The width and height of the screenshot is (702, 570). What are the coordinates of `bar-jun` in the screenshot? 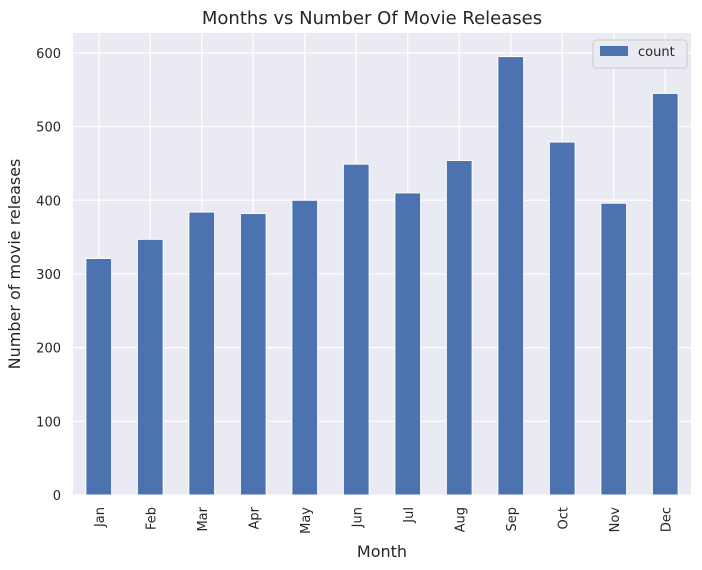 It's located at (356, 329).